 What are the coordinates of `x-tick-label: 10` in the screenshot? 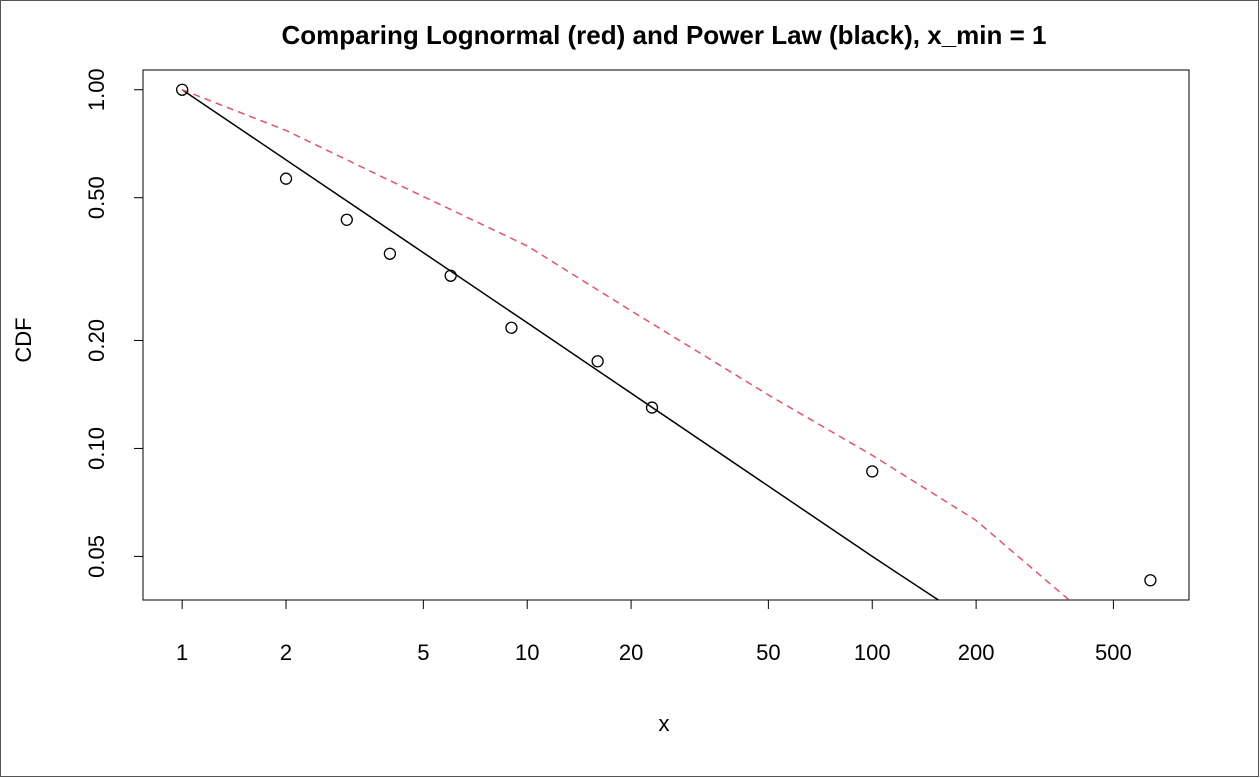 It's located at (527, 652).